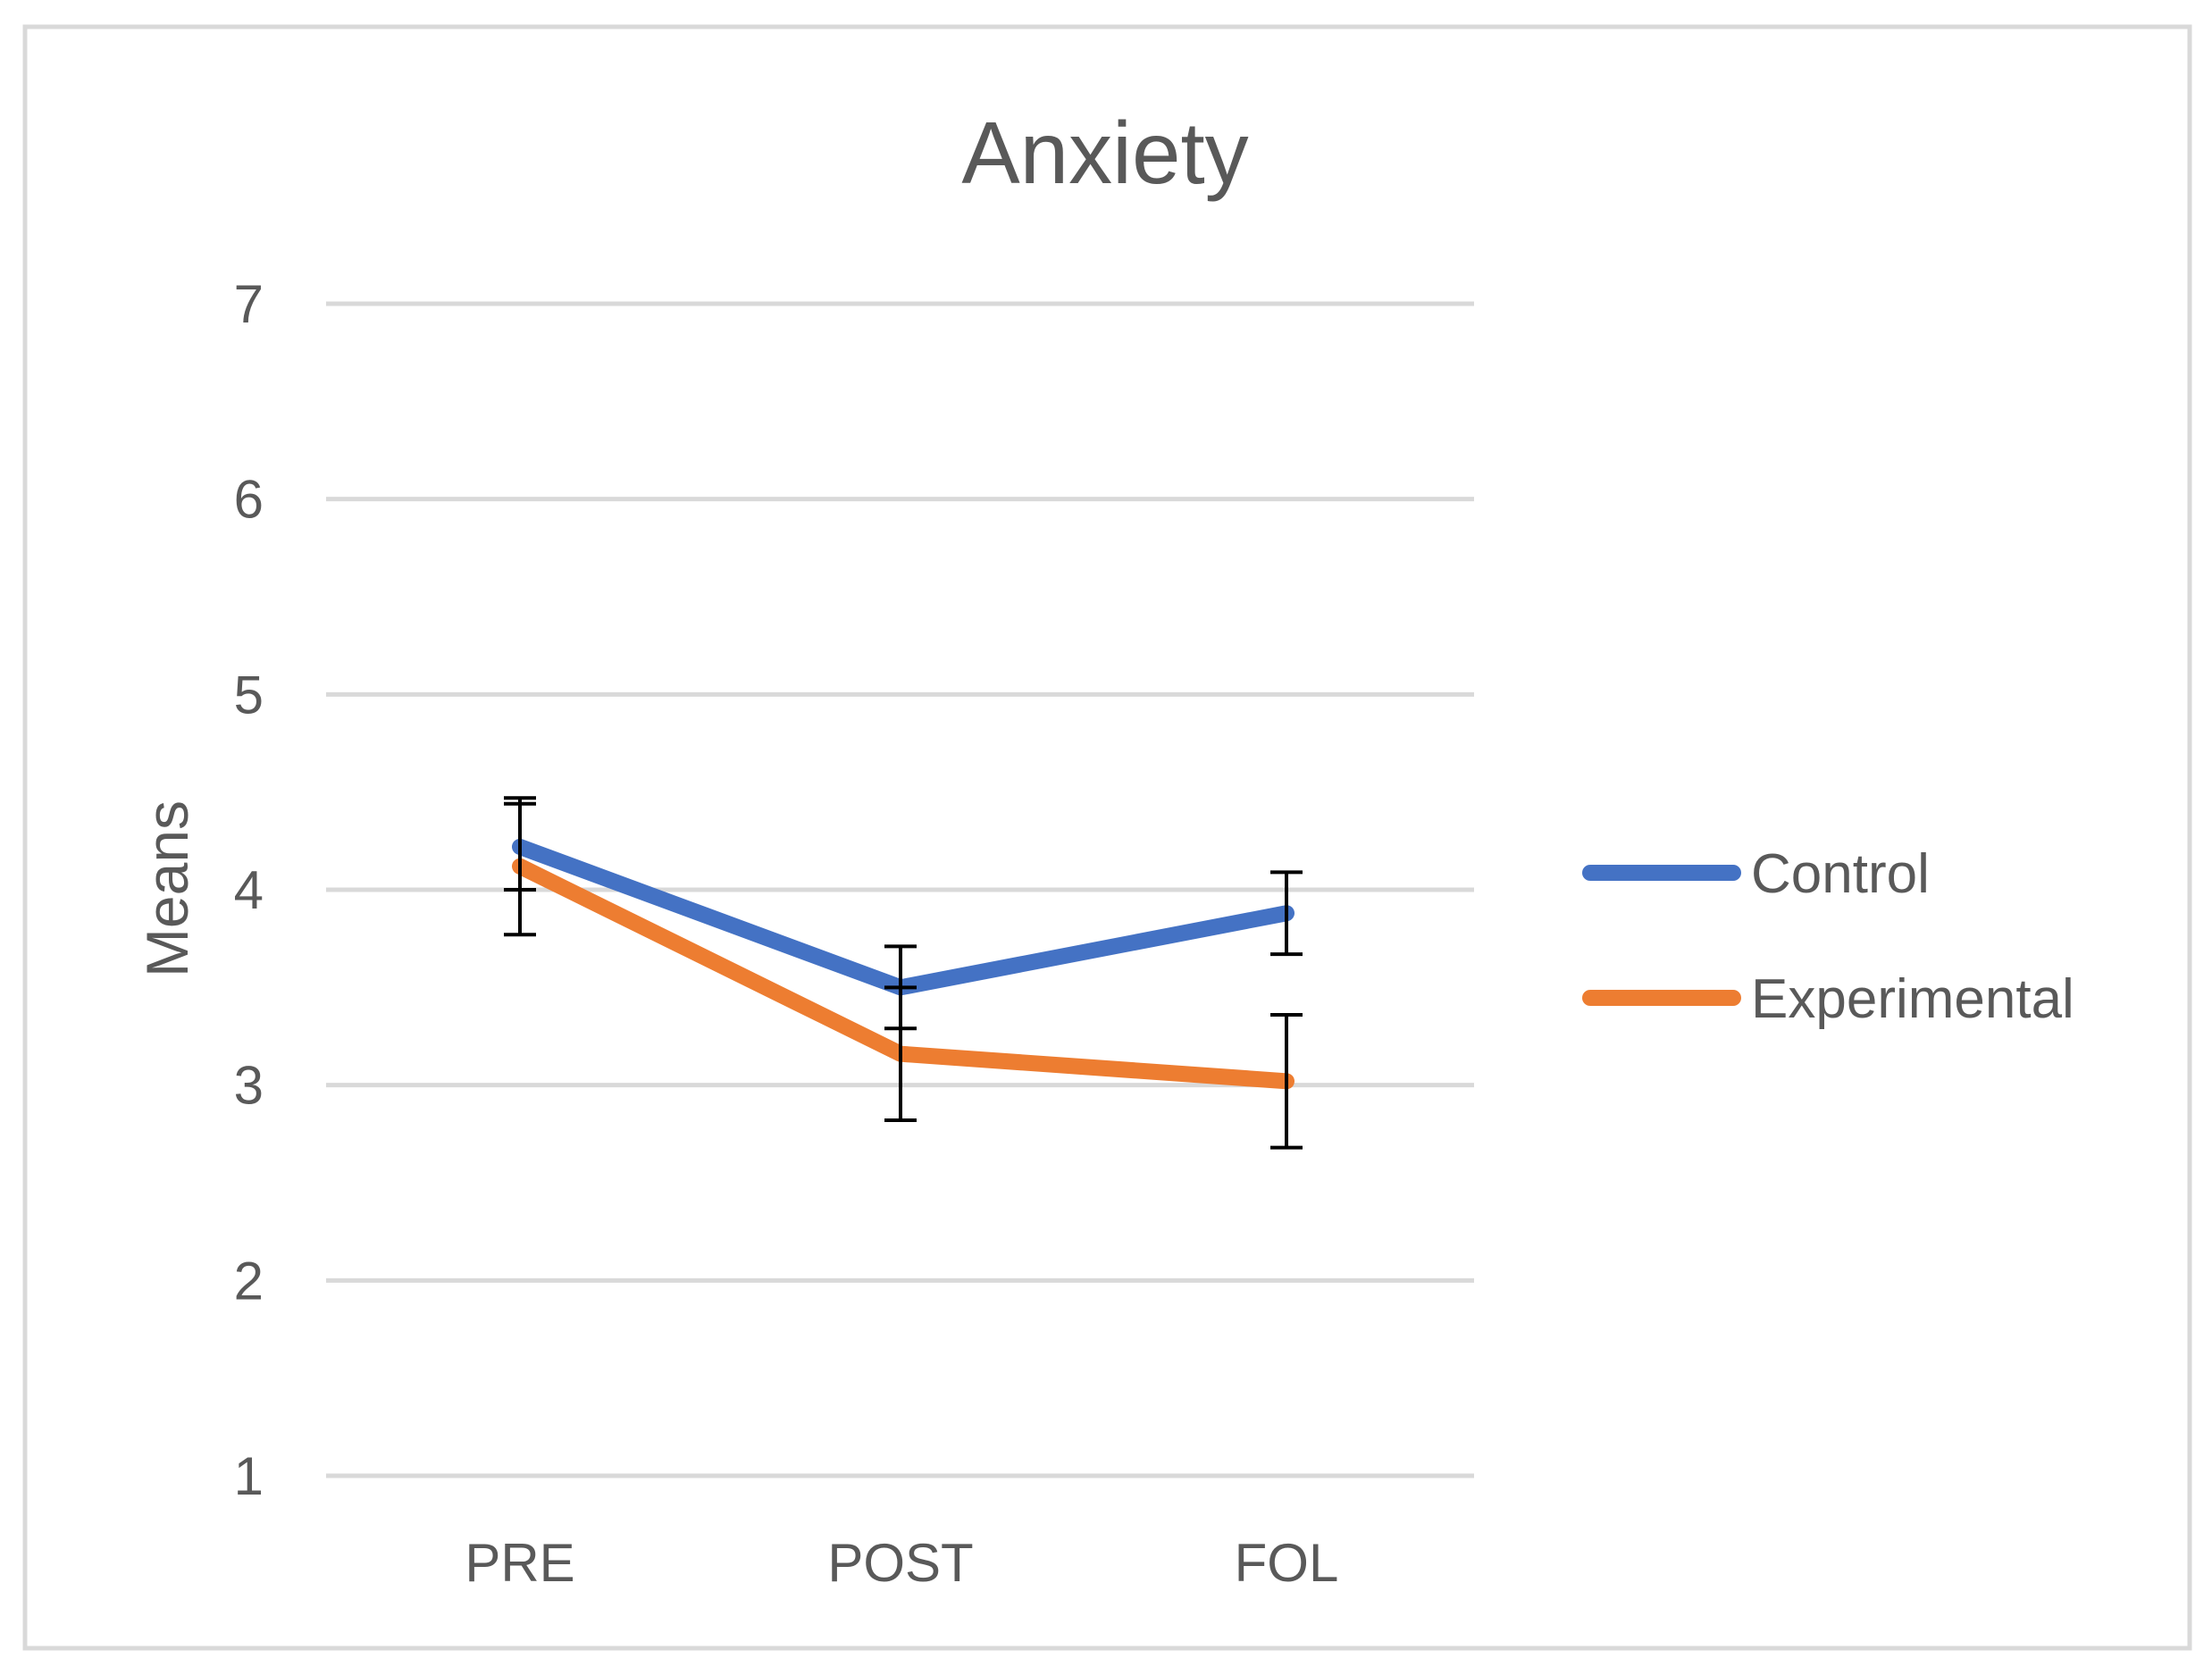 This screenshot has height=1675, width=2212. What do you see at coordinates (1287, 913) in the screenshot?
I see `error-bar-control-fol` at bounding box center [1287, 913].